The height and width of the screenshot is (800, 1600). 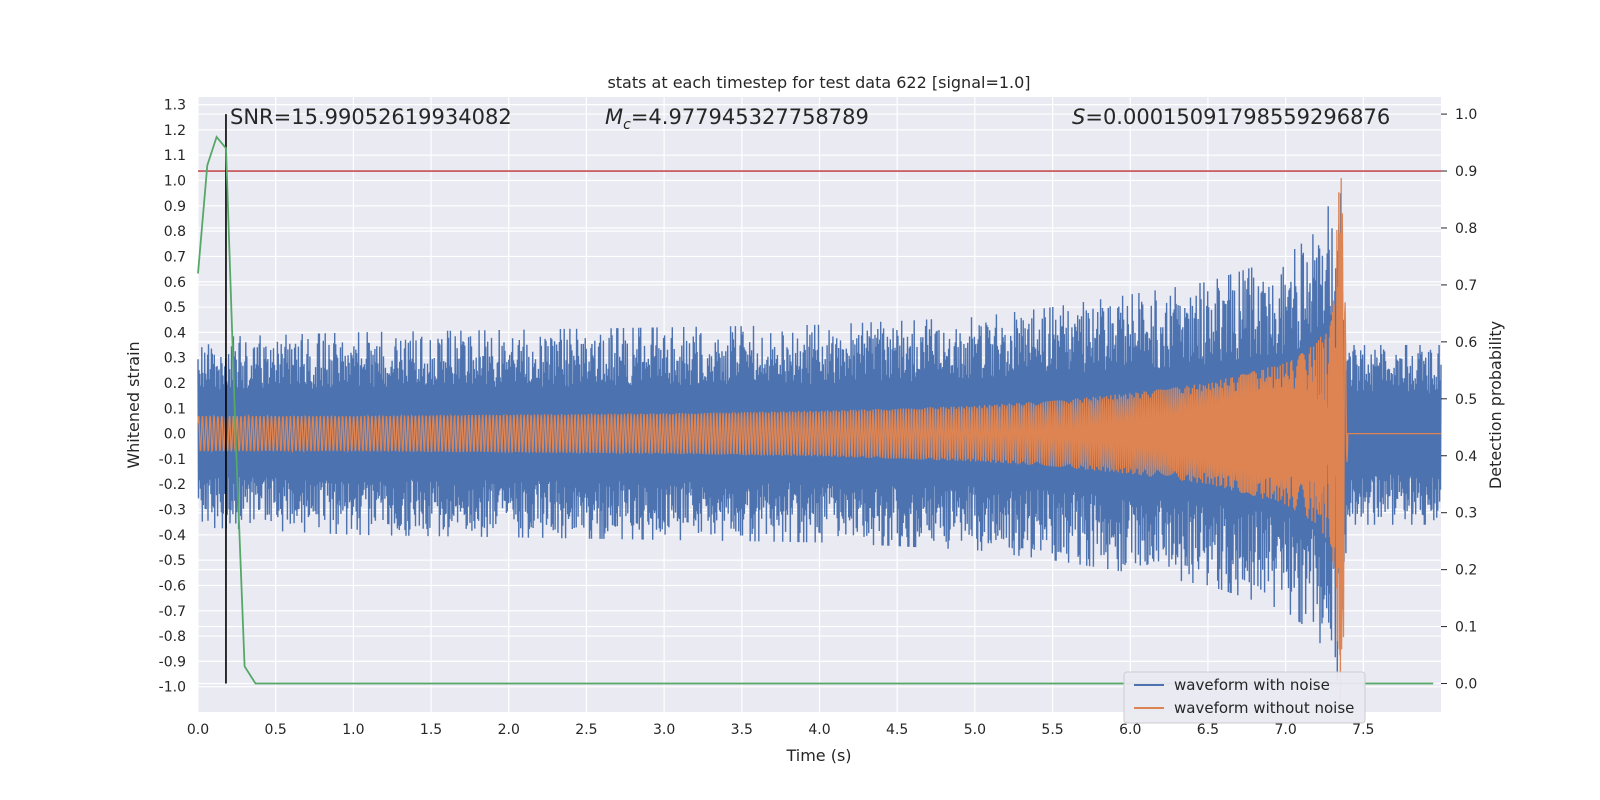 What do you see at coordinates (1237, 117) in the screenshot?
I see `s-value: =0.00015091798559296876` at bounding box center [1237, 117].